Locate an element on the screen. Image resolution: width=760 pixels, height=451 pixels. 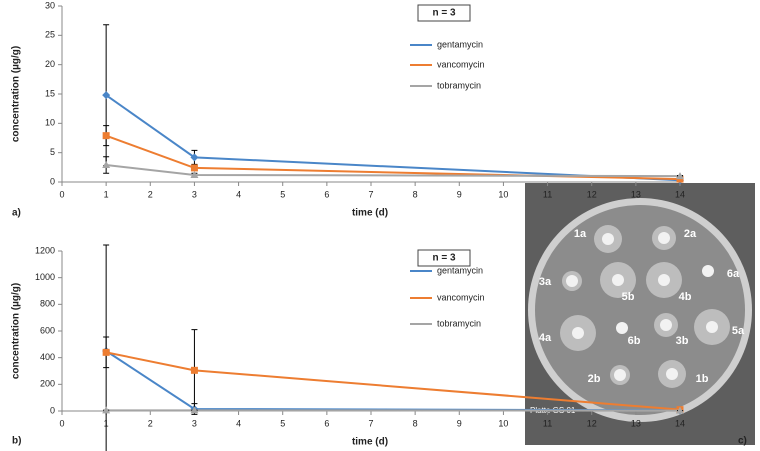
y-tick-label: 600 is located at coordinates (47, 330).